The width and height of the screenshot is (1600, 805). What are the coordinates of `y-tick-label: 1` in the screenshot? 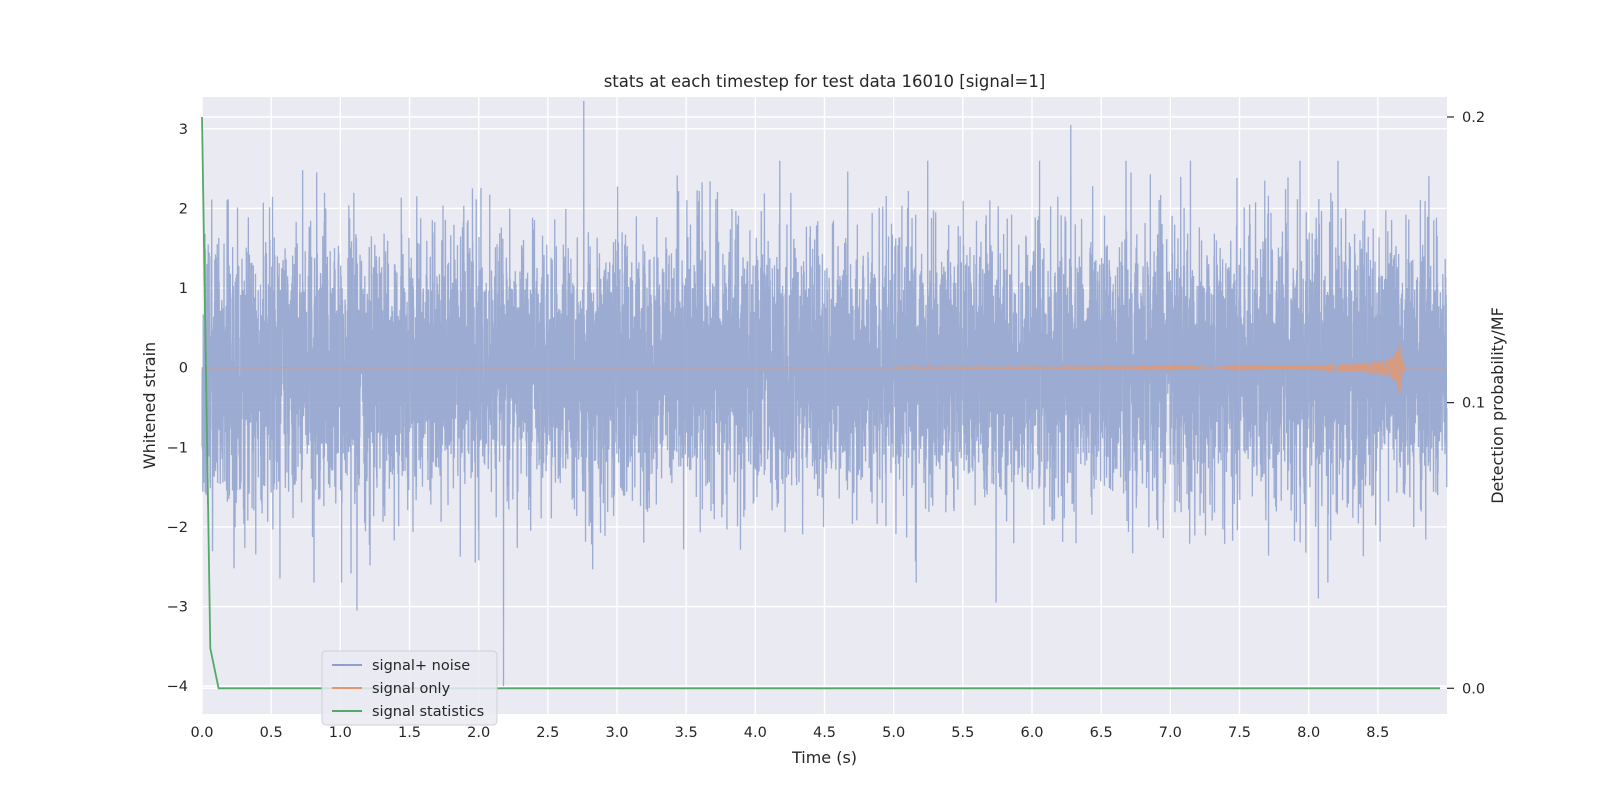 It's located at (183, 289).